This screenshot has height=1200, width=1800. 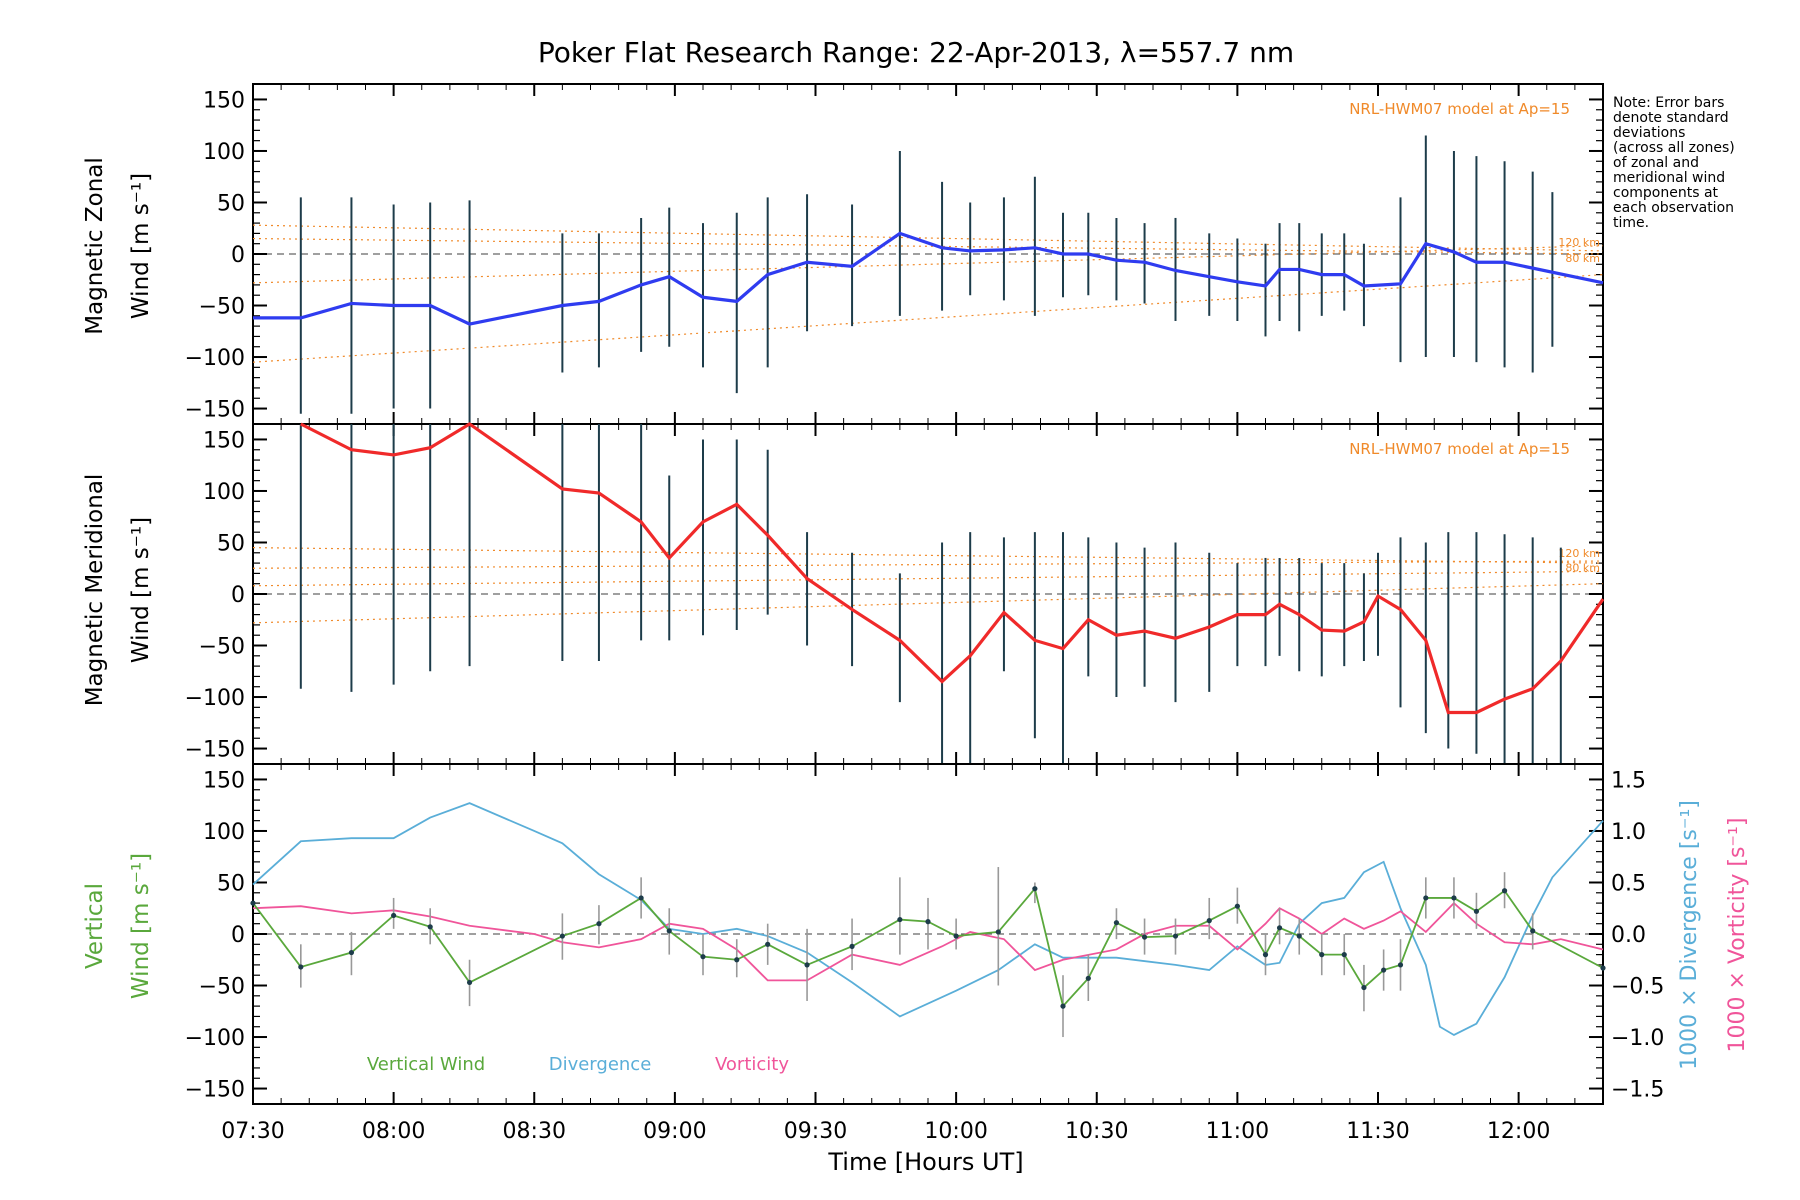 What do you see at coordinates (1669, 103) in the screenshot?
I see `note-line: Note: Error bars` at bounding box center [1669, 103].